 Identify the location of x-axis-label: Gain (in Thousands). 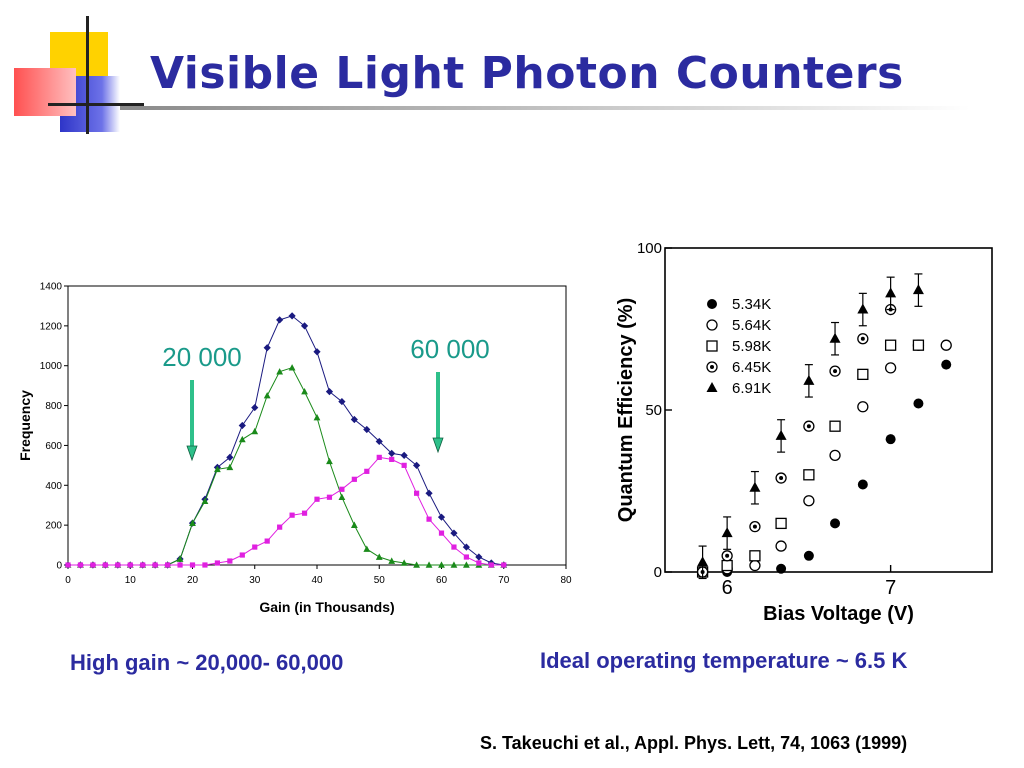
(326, 607).